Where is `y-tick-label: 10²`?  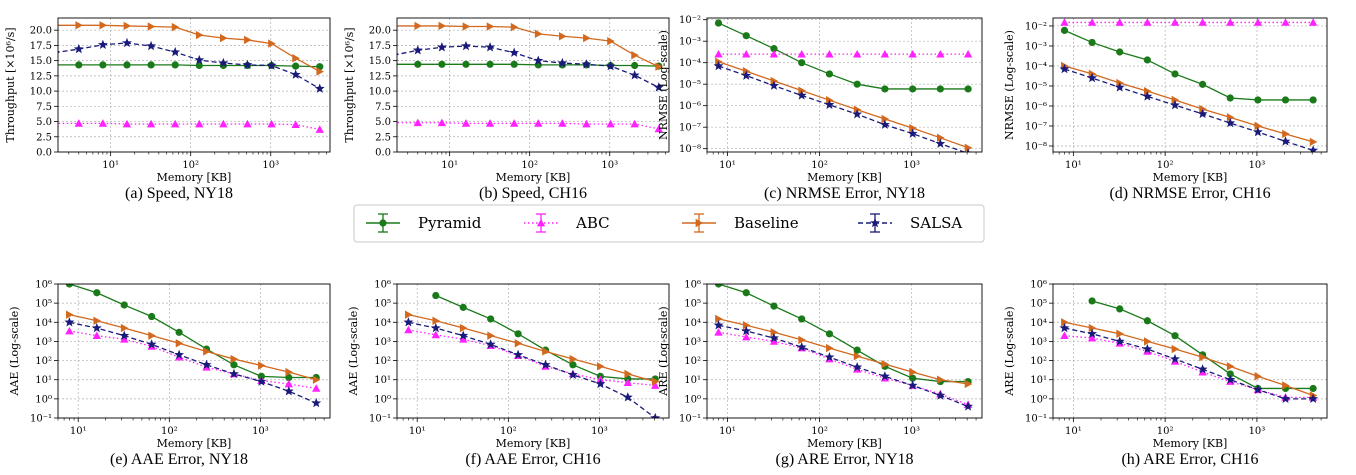 y-tick-label: 10² is located at coordinates (1038, 361).